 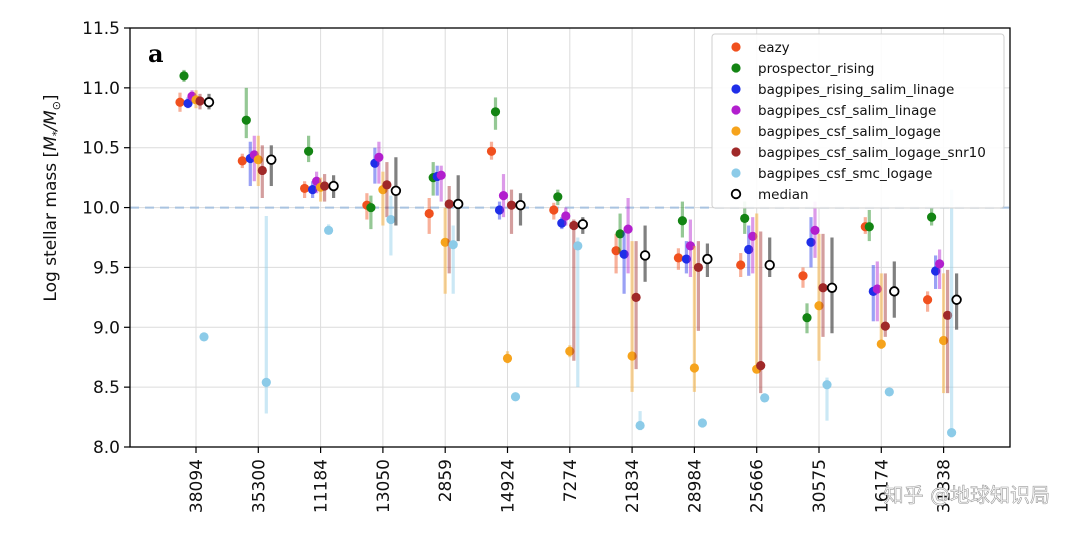 I want to click on legend-label: bagpipes_csf_salim_logage, so click(x=849, y=132).